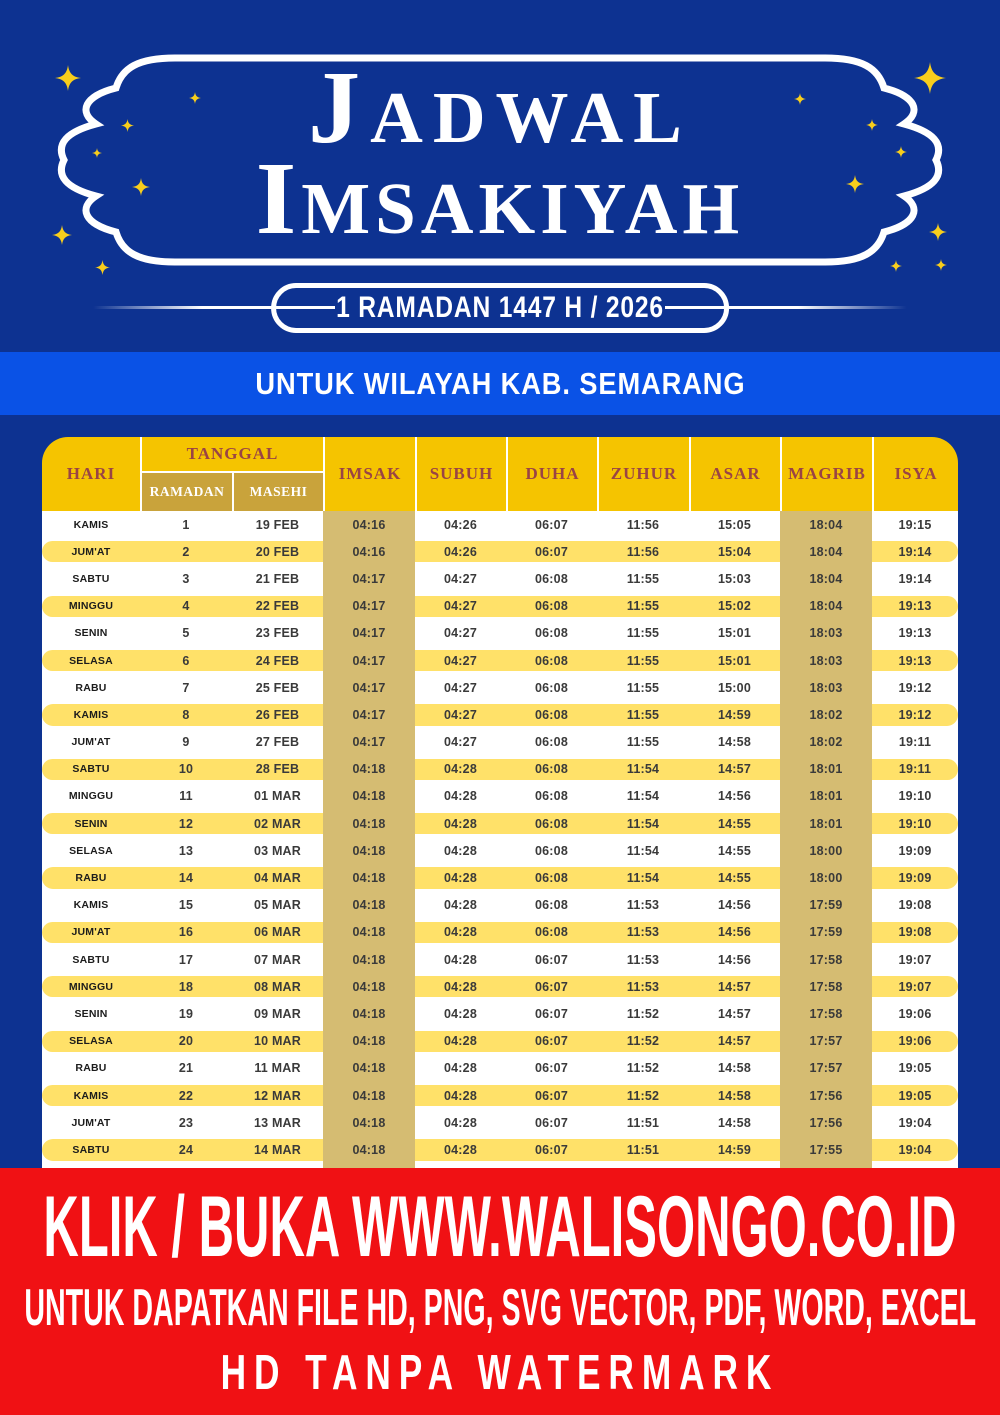 The width and height of the screenshot is (1000, 1415). Describe the element at coordinates (915, 905) in the screenshot. I see `cell-isya: 19:08` at that location.